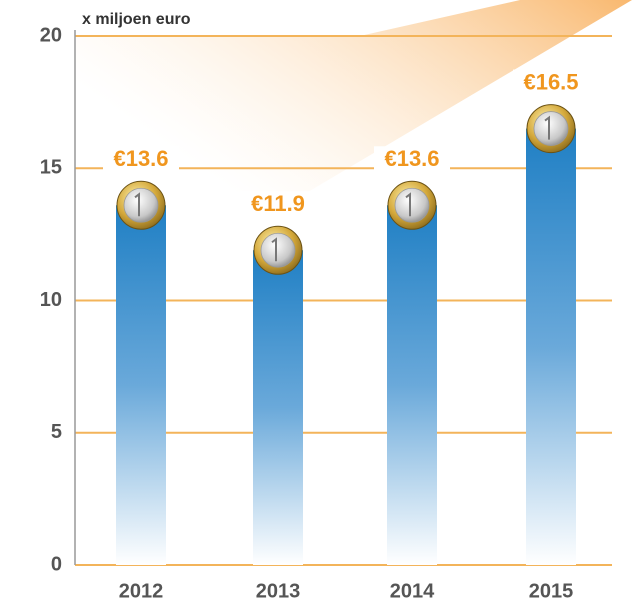  What do you see at coordinates (136, 19) in the screenshot?
I see `axis-unit-label: x miljoen euro` at bounding box center [136, 19].